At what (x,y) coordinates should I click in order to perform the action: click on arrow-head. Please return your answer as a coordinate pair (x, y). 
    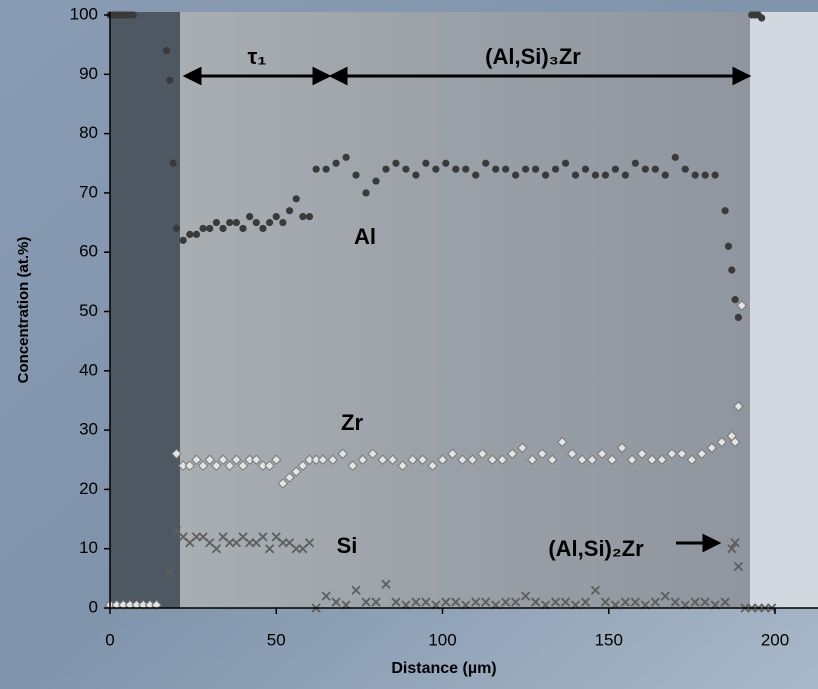
    Looking at the image, I should click on (338, 76).